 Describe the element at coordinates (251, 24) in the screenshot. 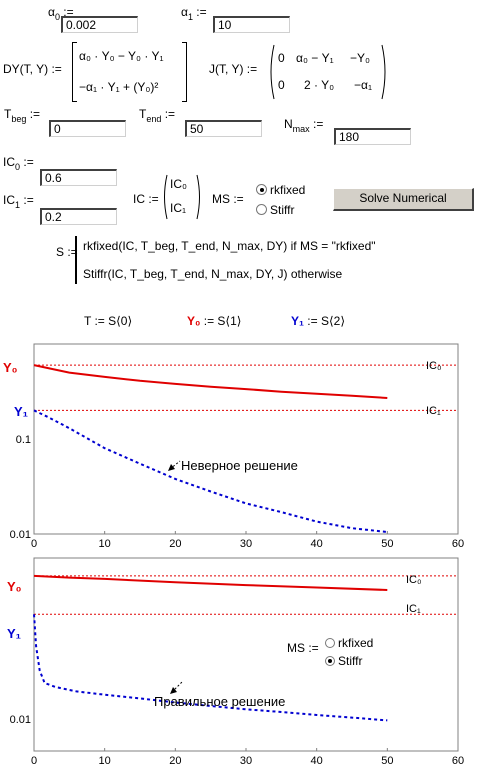

I see `alpha1-input: 10` at that location.